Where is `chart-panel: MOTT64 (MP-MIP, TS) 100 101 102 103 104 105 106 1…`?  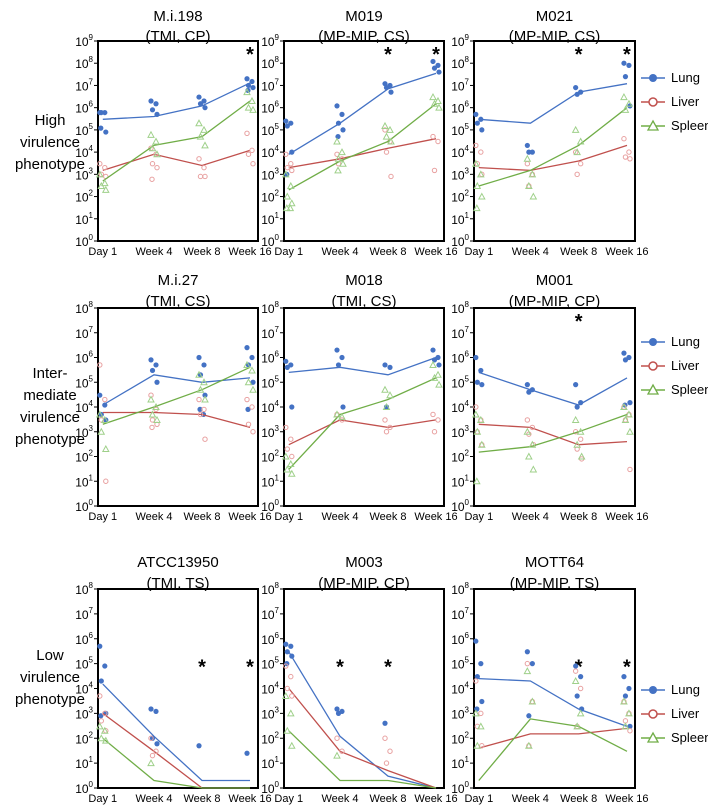 chart-panel: MOTT64 (MP-MIP, TS) 100 101 102 103 104 105 106 1… is located at coordinates (549, 679).